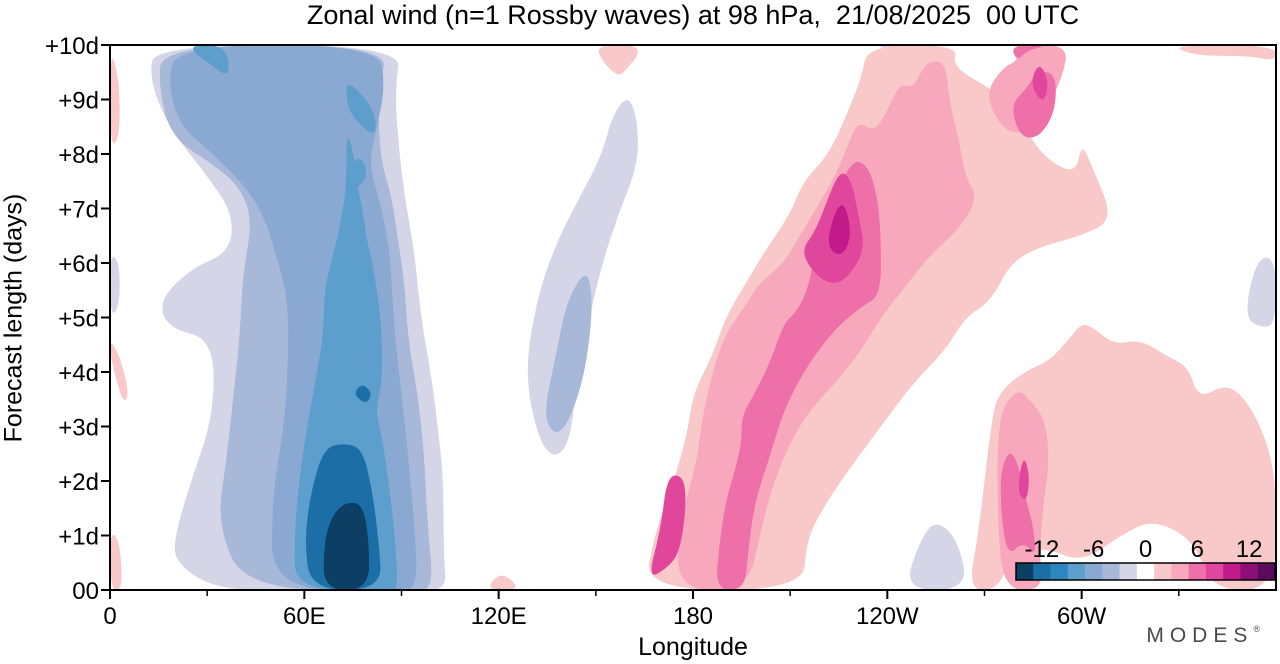 The image size is (1280, 664). Describe the element at coordinates (78, 537) in the screenshot. I see `y-tick-label: +1d` at that location.